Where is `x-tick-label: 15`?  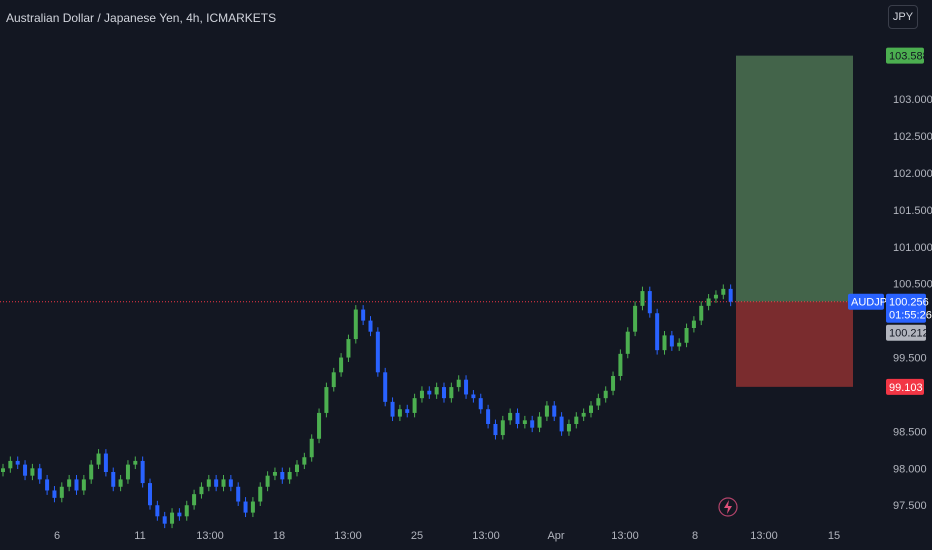 x-tick-label: 15 is located at coordinates (834, 536).